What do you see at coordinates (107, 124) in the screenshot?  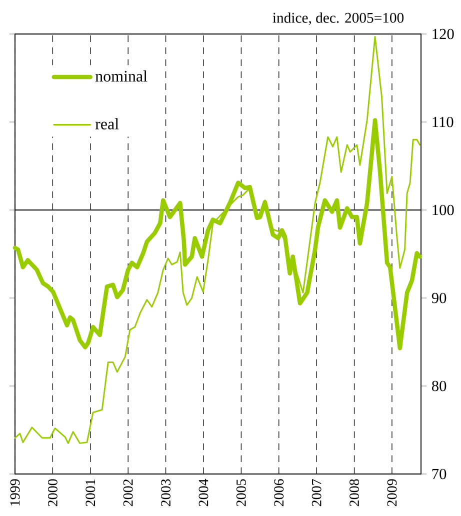 I see `legend-label: real` at bounding box center [107, 124].